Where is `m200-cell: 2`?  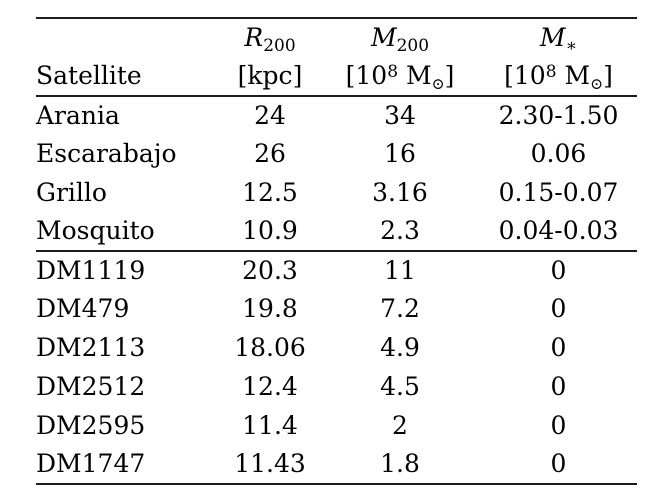
m200-cell: 2 is located at coordinates (400, 425).